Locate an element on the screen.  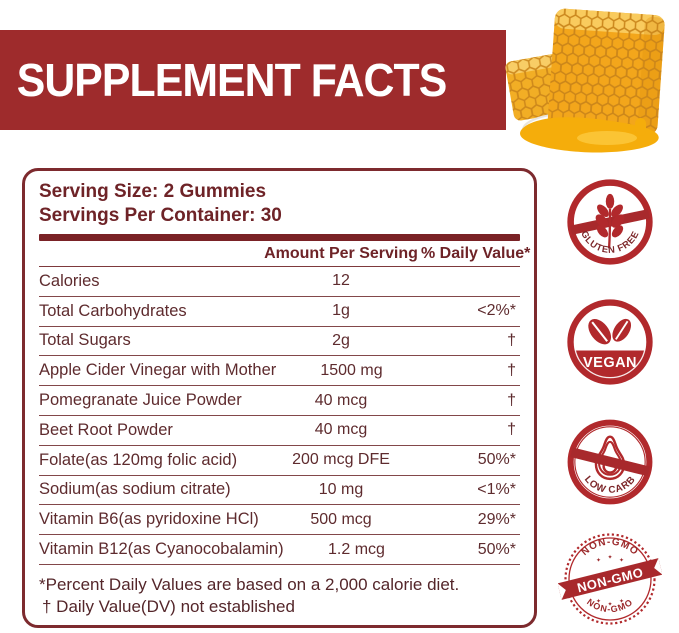
page-title: SUPPLEMENT FACTS is located at coordinates (232, 80).